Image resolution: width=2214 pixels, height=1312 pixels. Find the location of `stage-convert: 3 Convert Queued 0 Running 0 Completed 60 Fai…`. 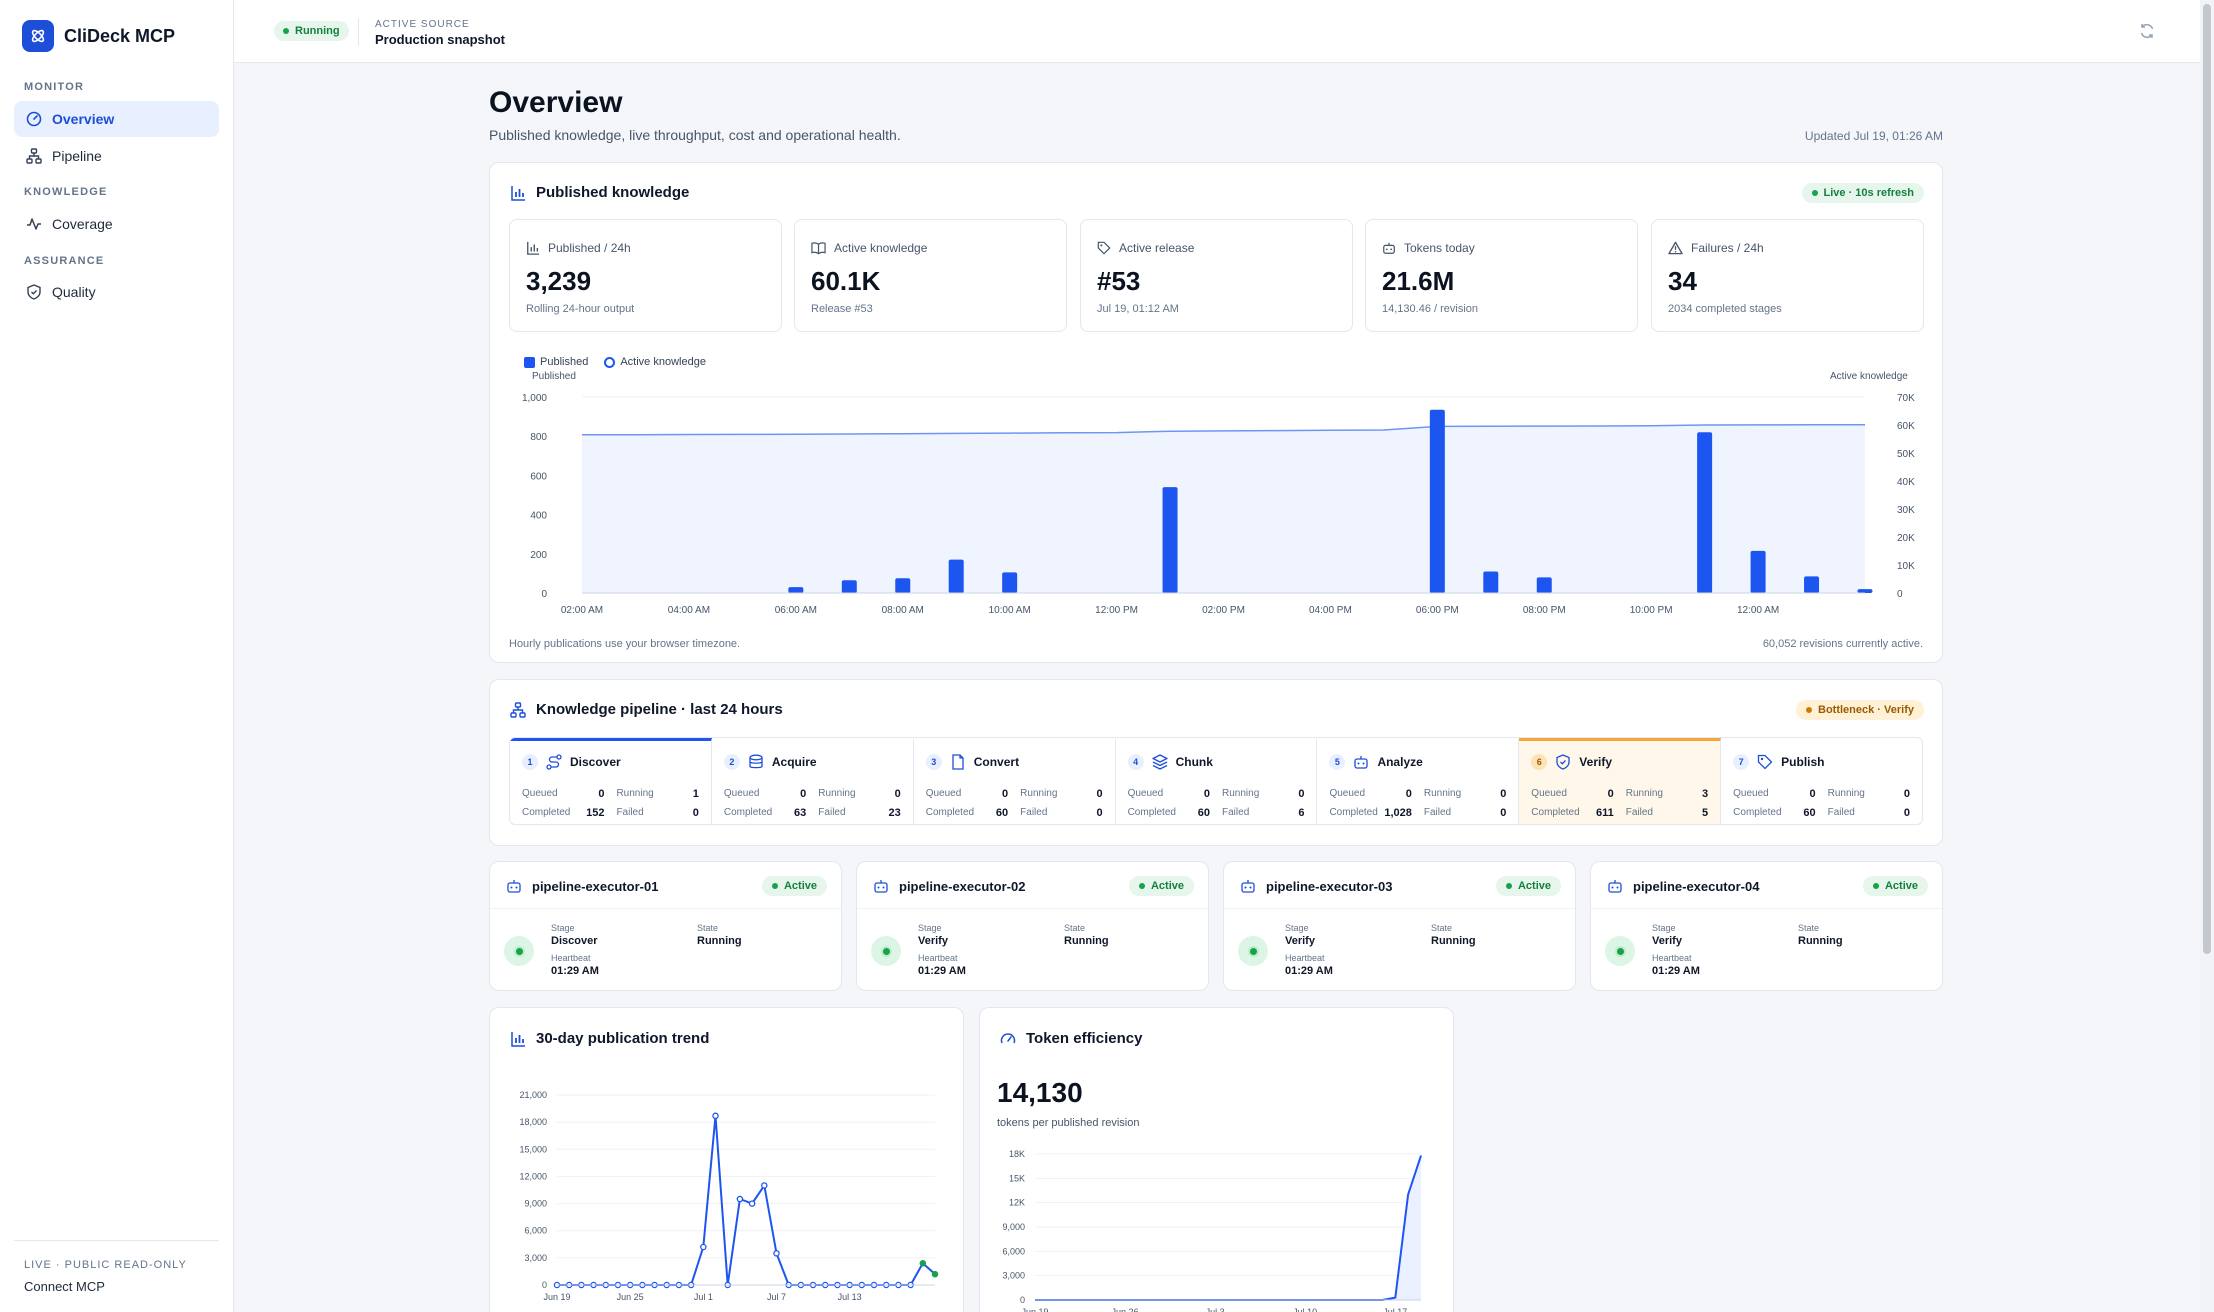

stage-convert: 3 Convert Queued 0 Running 0 Completed 60 Fai… is located at coordinates (1015, 781).